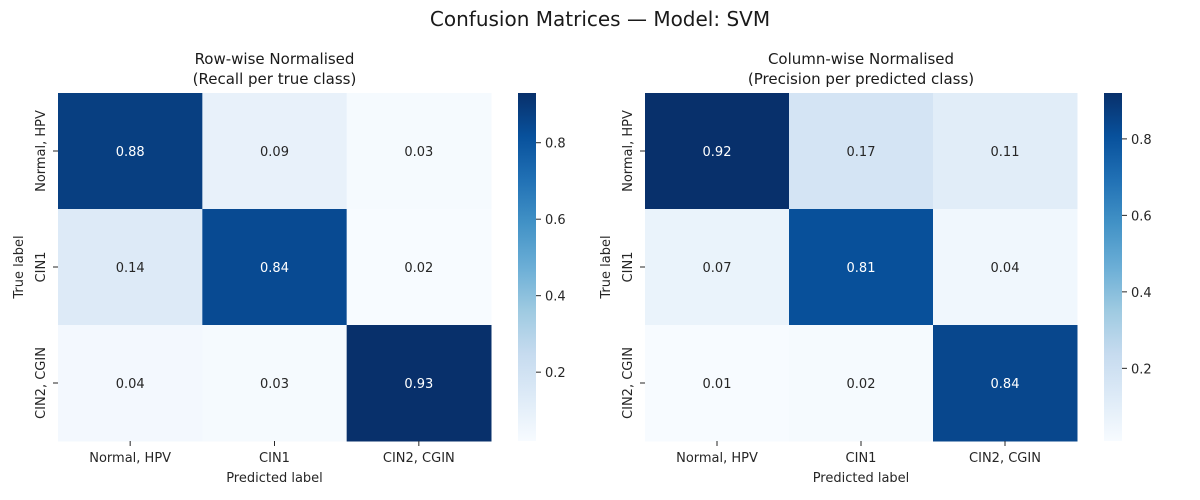  I want to click on cell-value-label: 0.88, so click(130, 152).